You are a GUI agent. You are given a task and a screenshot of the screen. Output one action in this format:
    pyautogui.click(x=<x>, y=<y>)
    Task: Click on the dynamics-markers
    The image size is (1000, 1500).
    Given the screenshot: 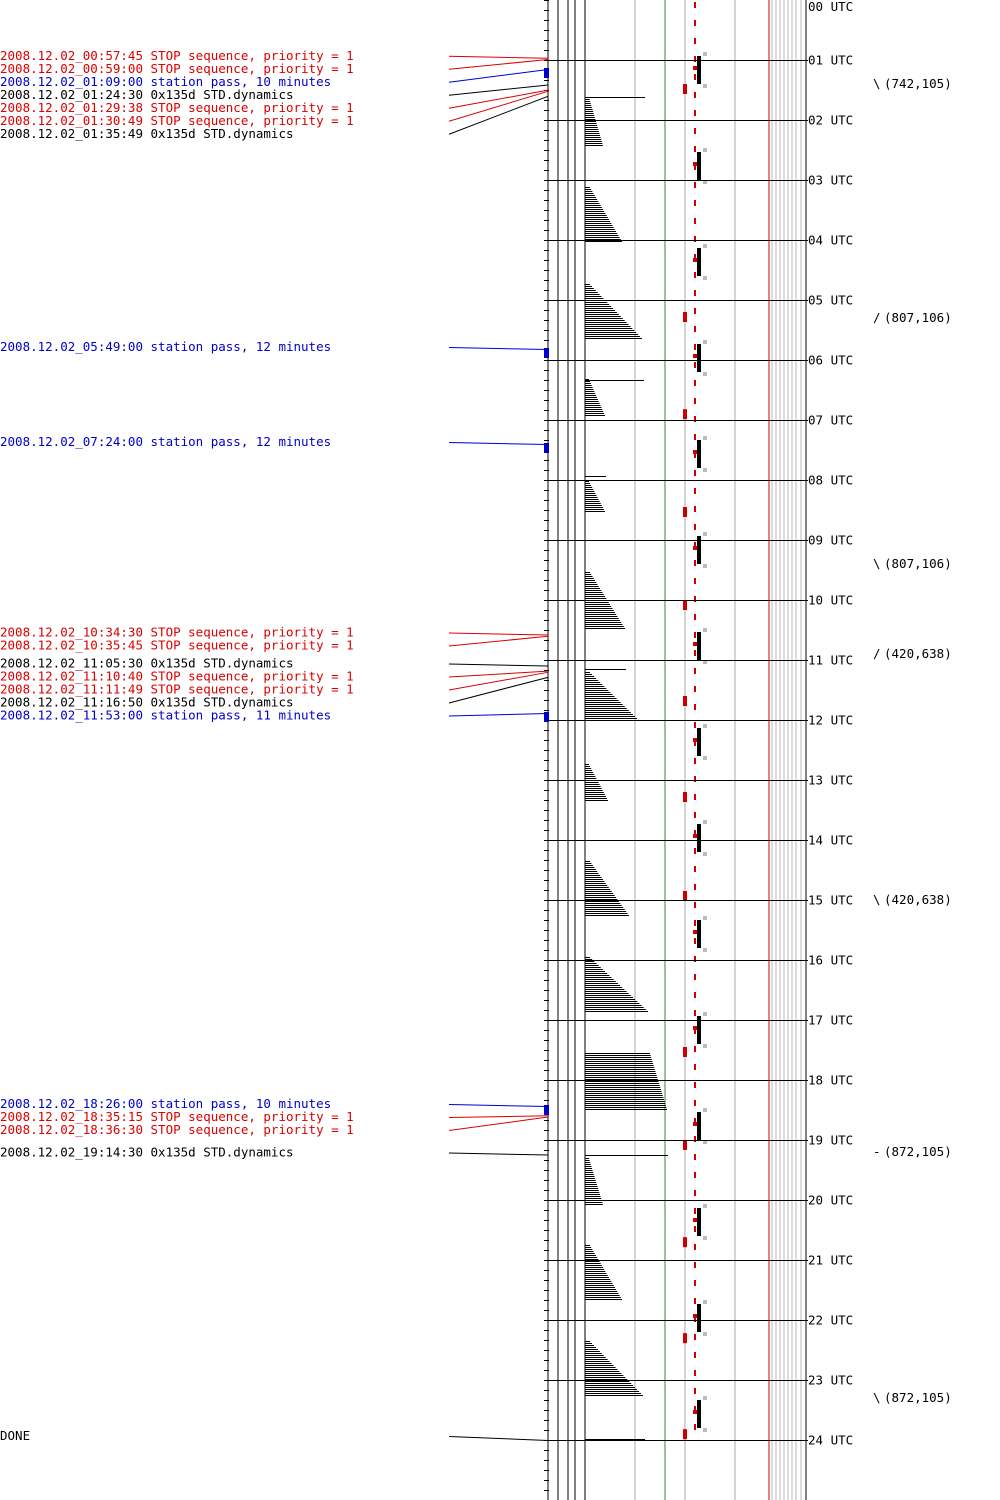 What is the action you would take?
    pyautogui.click(x=695, y=721)
    